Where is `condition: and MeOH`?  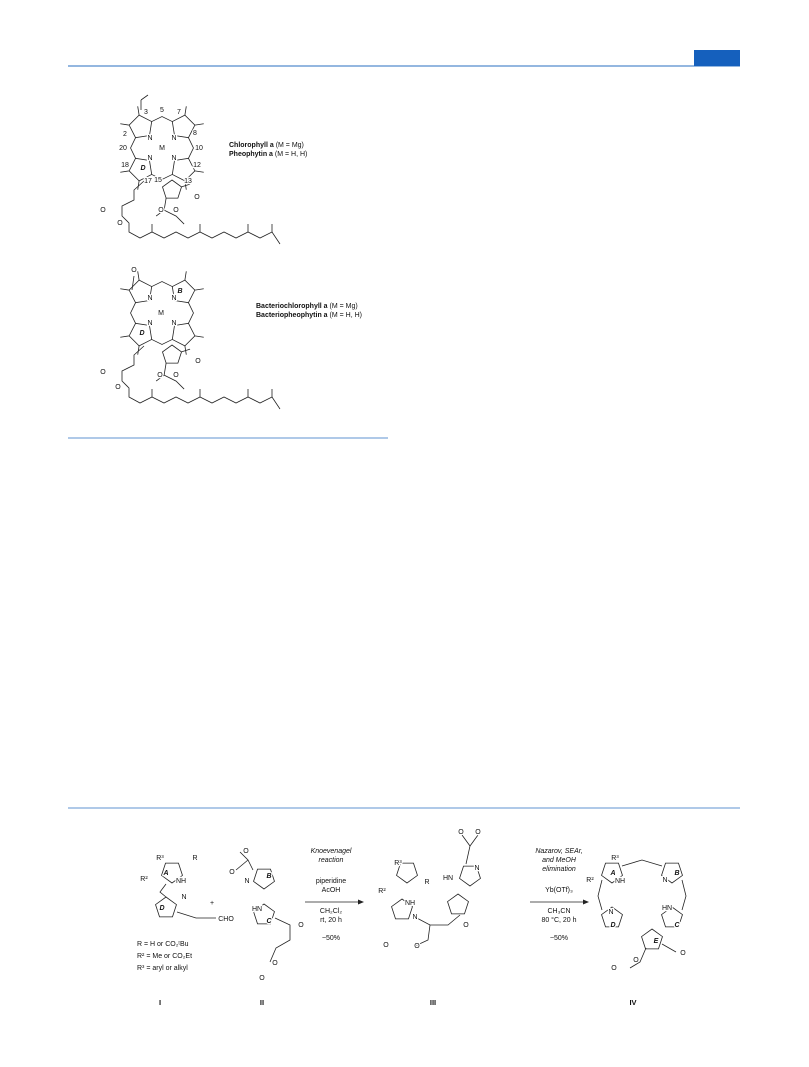 condition: and MeOH is located at coordinates (559, 860).